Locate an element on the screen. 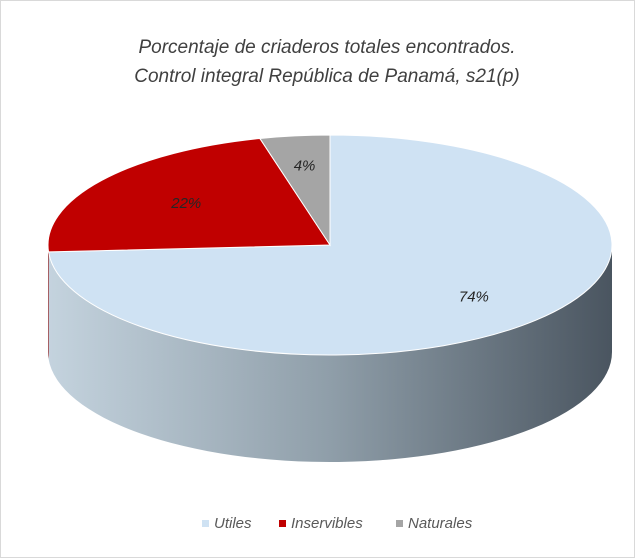 This screenshot has height=558, width=635. data-label: 74% is located at coordinates (474, 297).